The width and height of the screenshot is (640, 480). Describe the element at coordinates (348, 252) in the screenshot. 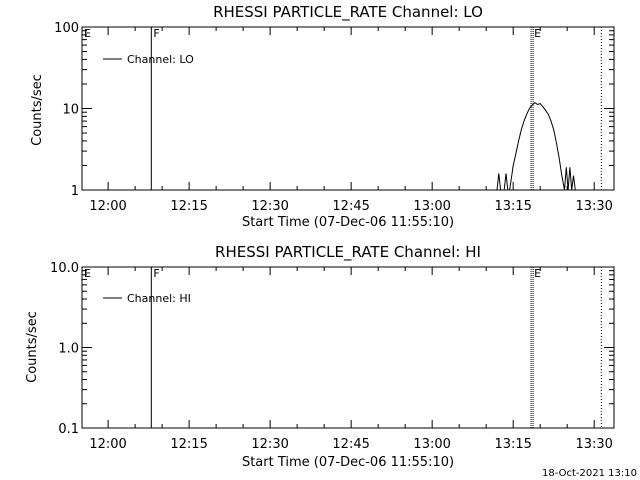

I see `chart-title: RHESSI PARTICLE_RATE Channel: HI` at that location.